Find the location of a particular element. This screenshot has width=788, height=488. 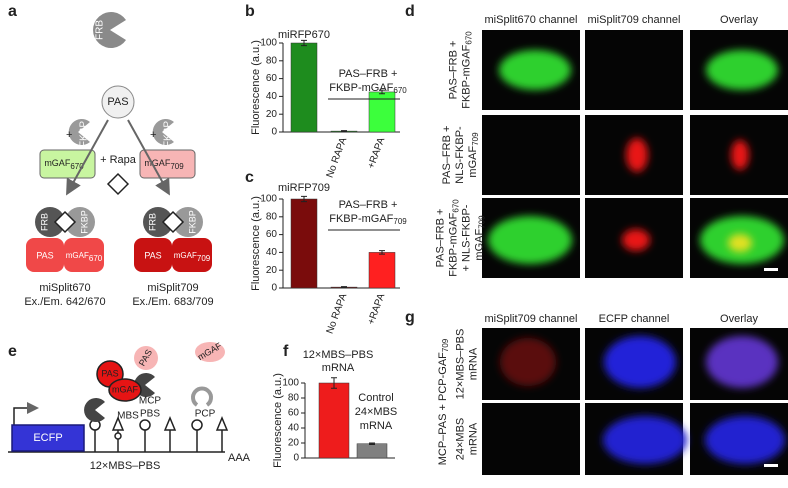

plus: + is located at coordinates (153, 135).